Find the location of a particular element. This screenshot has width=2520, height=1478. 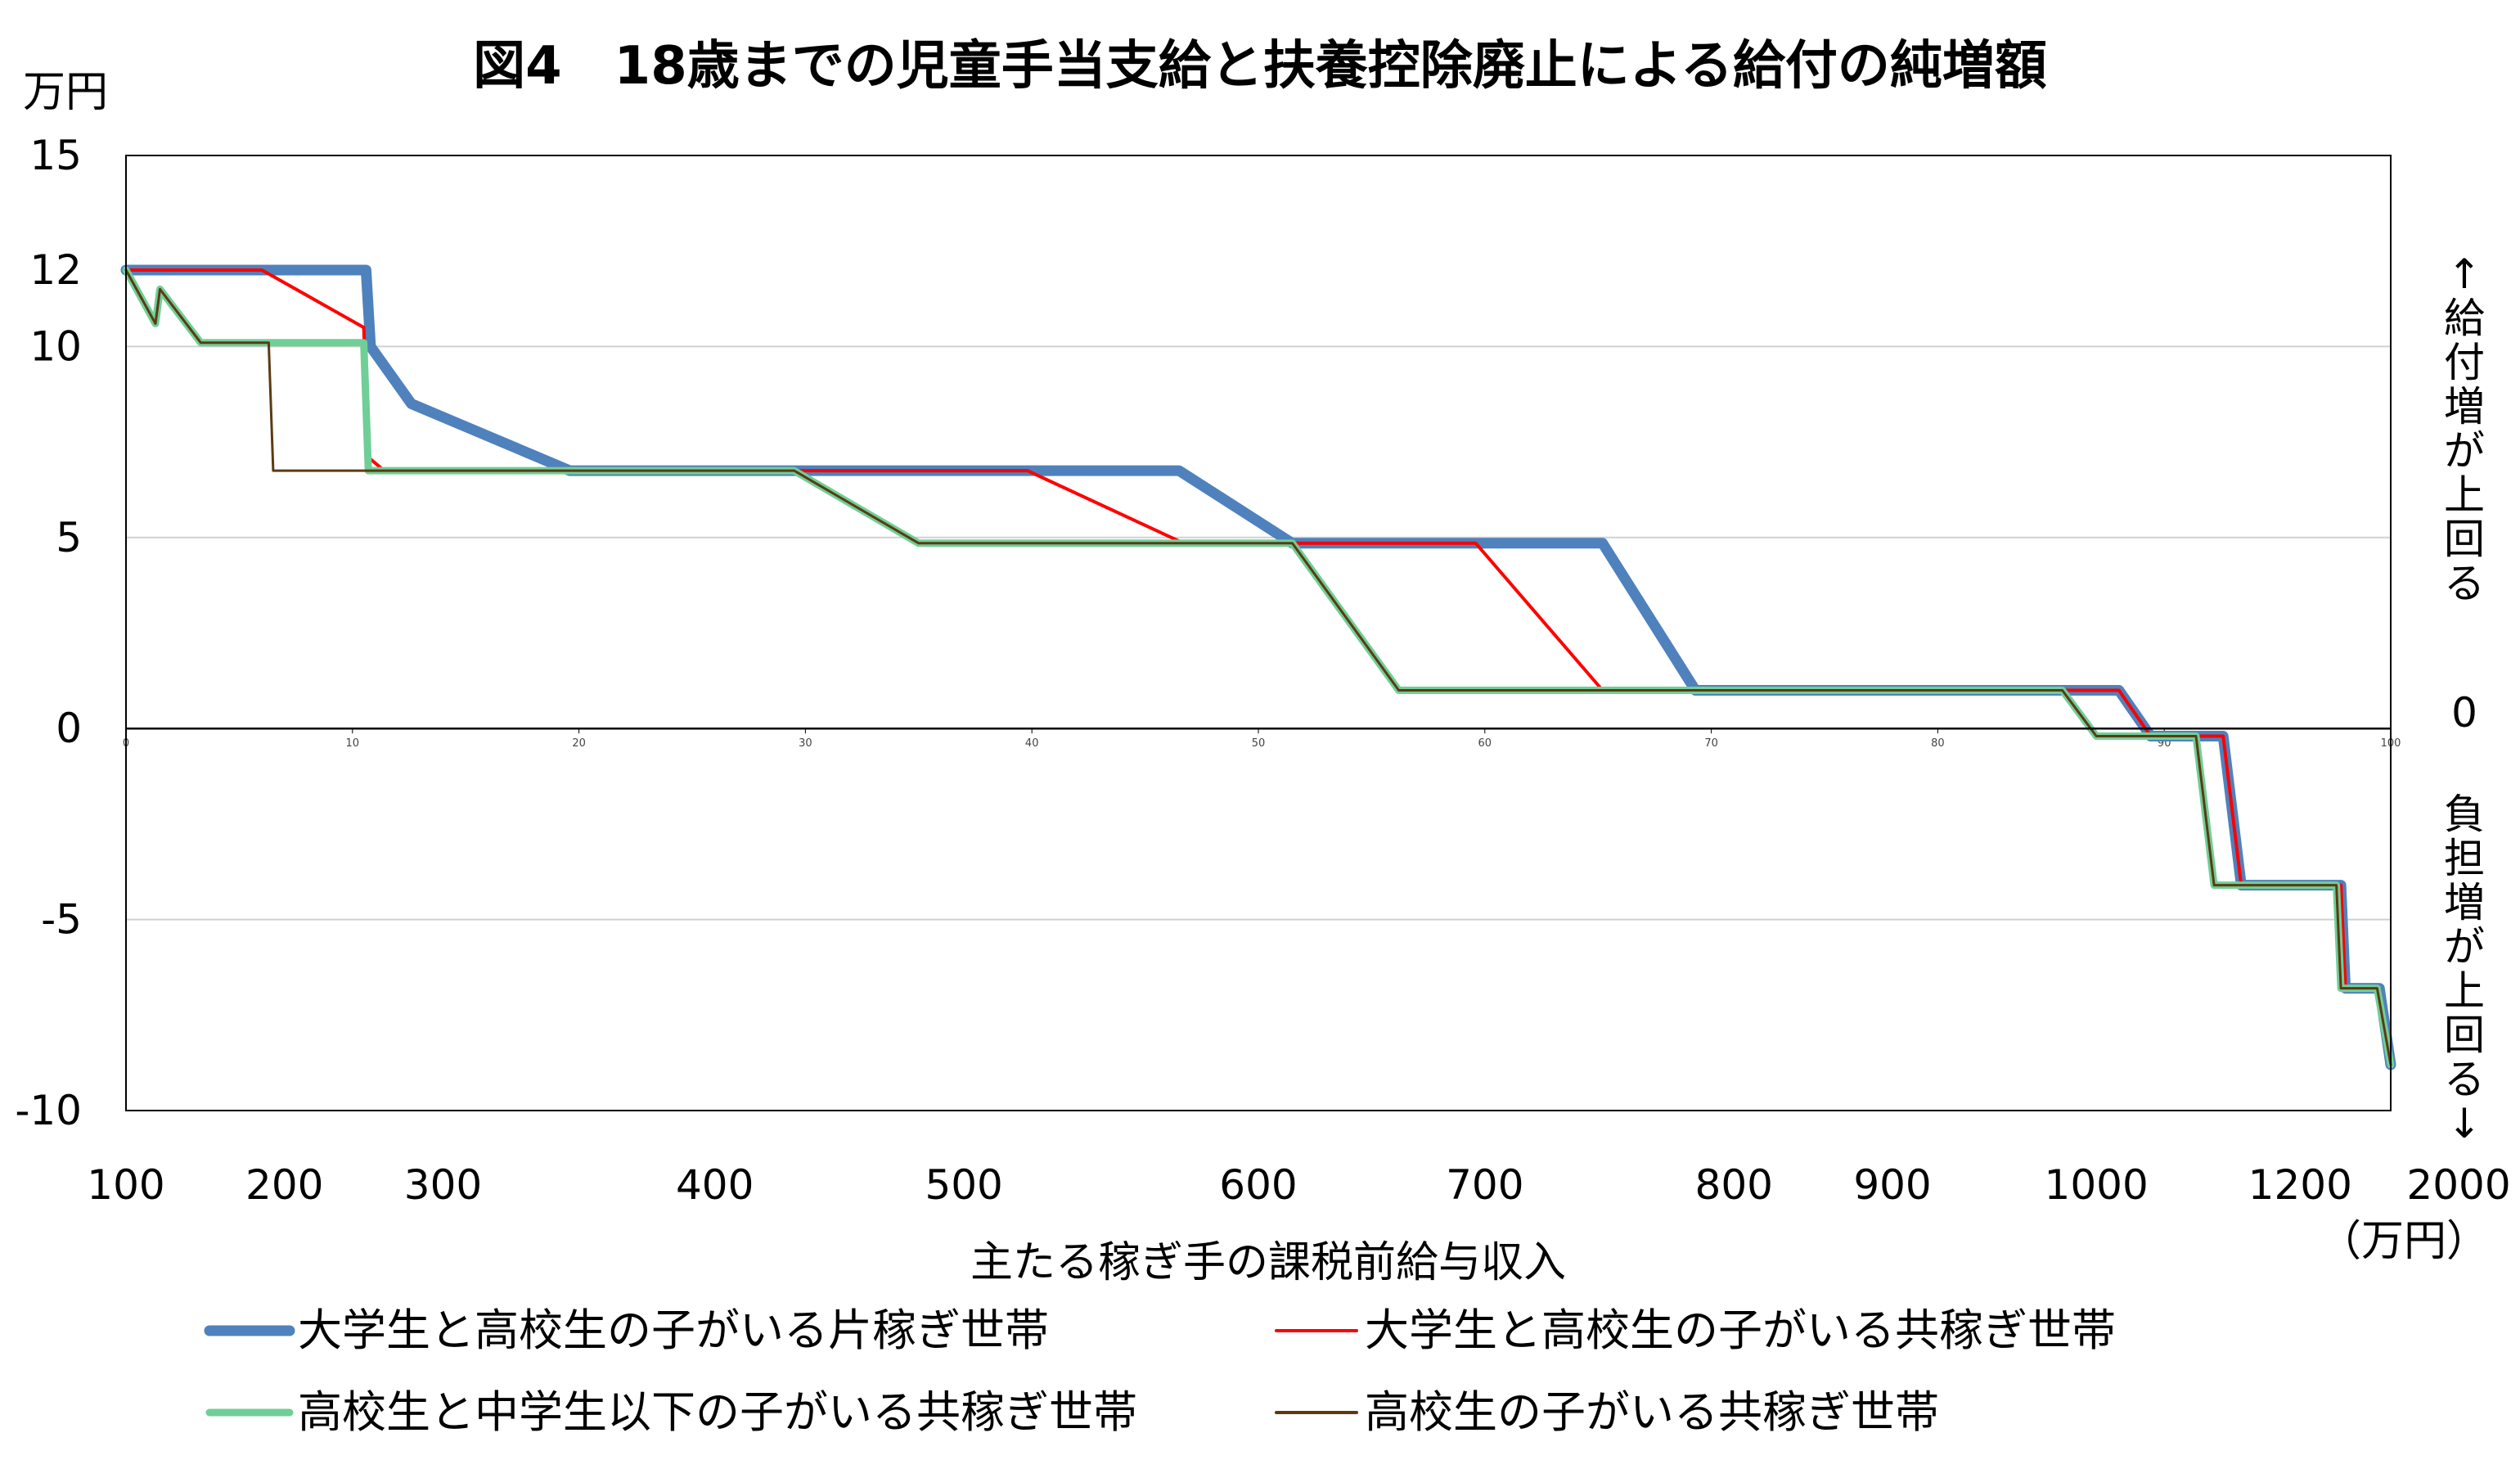

x-income-tick-label: 1200 is located at coordinates (2300, 1185).